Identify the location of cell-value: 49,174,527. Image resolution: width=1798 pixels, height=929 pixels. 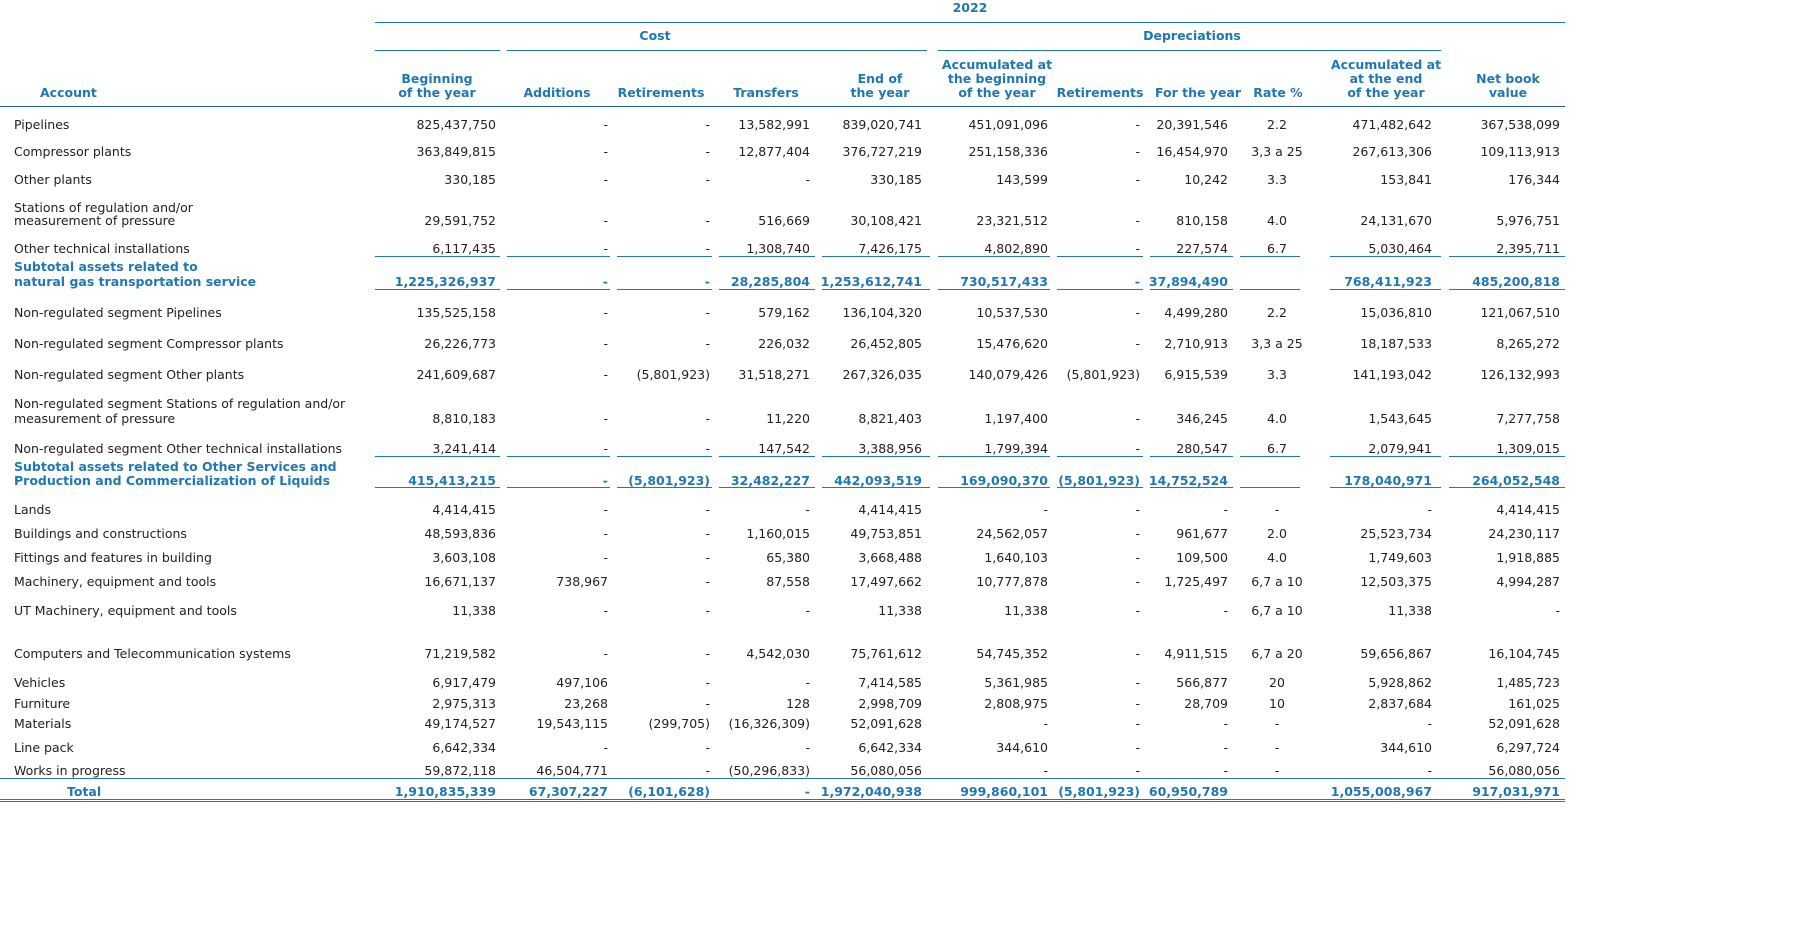
(460, 723).